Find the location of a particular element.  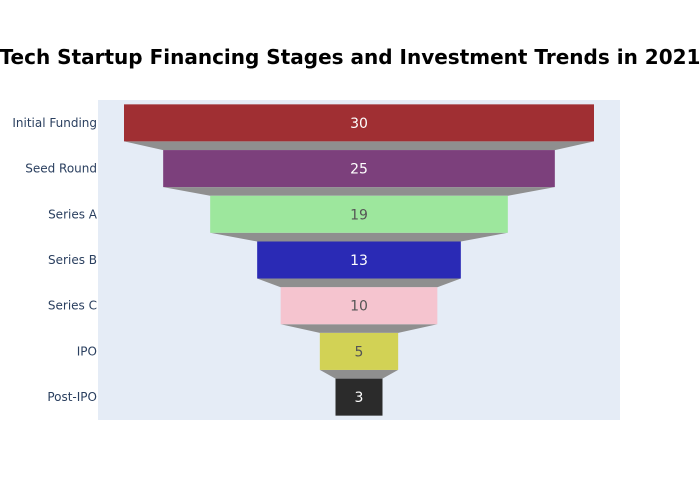

y-tick-label: Series A is located at coordinates (73, 214).